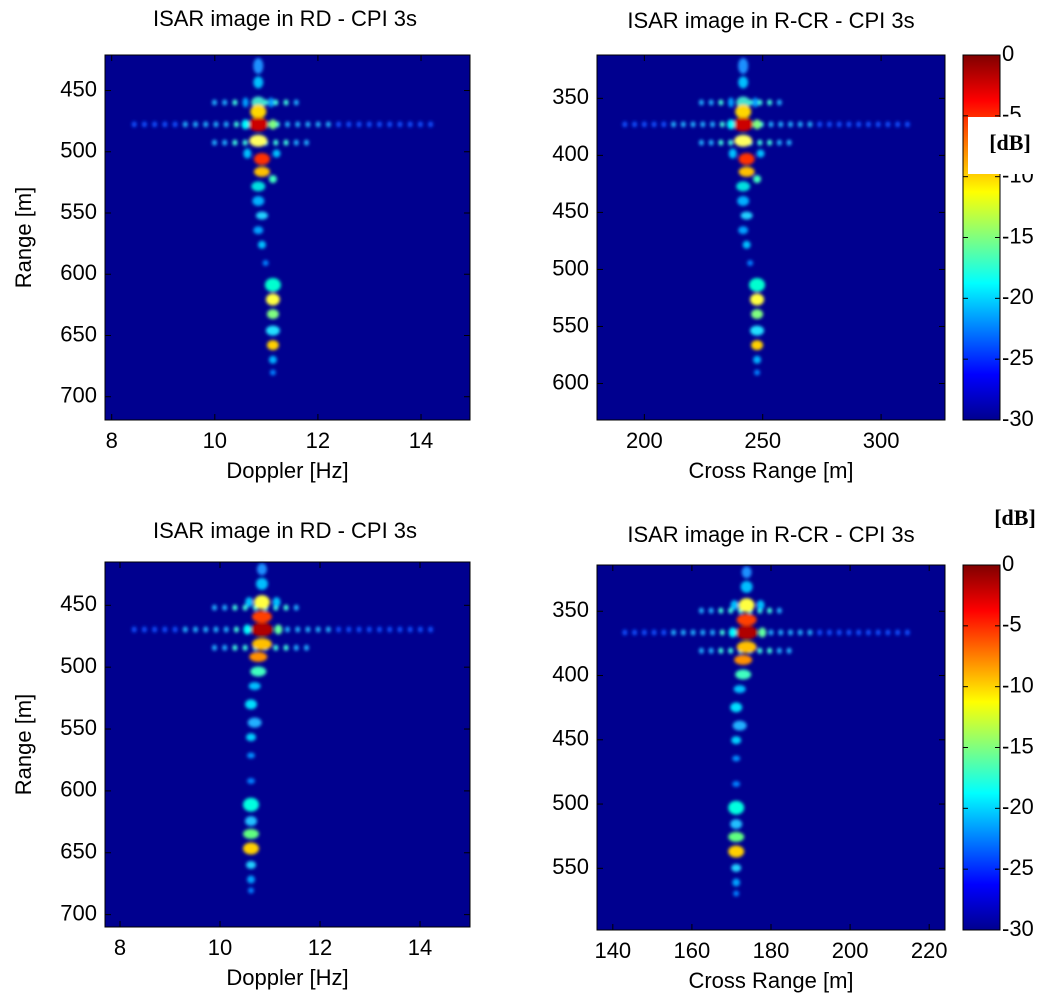 This screenshot has height=1005, width=1047. I want to click on plot-title: ISAR image in RD - CPI 3s, so click(285, 530).